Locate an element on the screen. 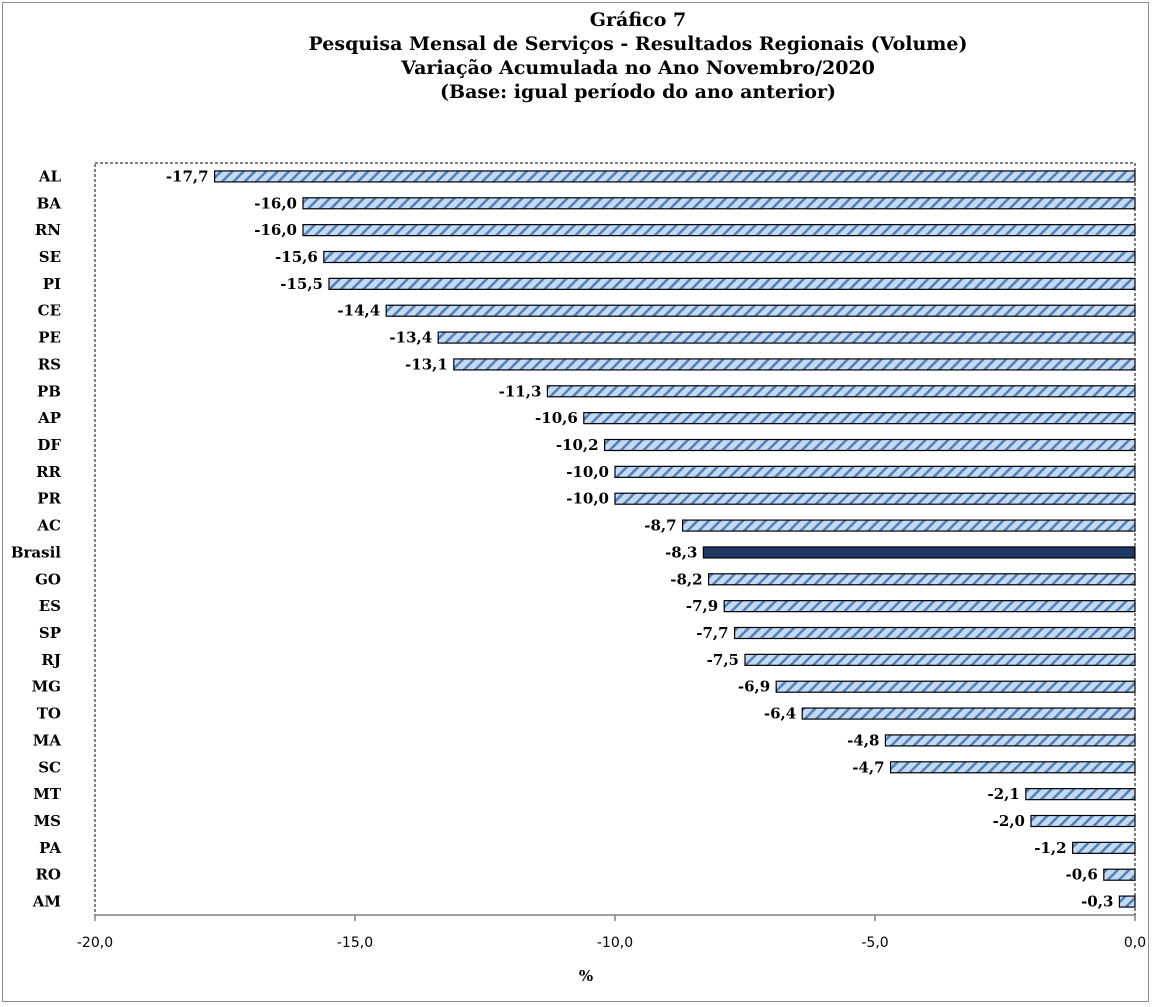  bar-mg is located at coordinates (955, 686).